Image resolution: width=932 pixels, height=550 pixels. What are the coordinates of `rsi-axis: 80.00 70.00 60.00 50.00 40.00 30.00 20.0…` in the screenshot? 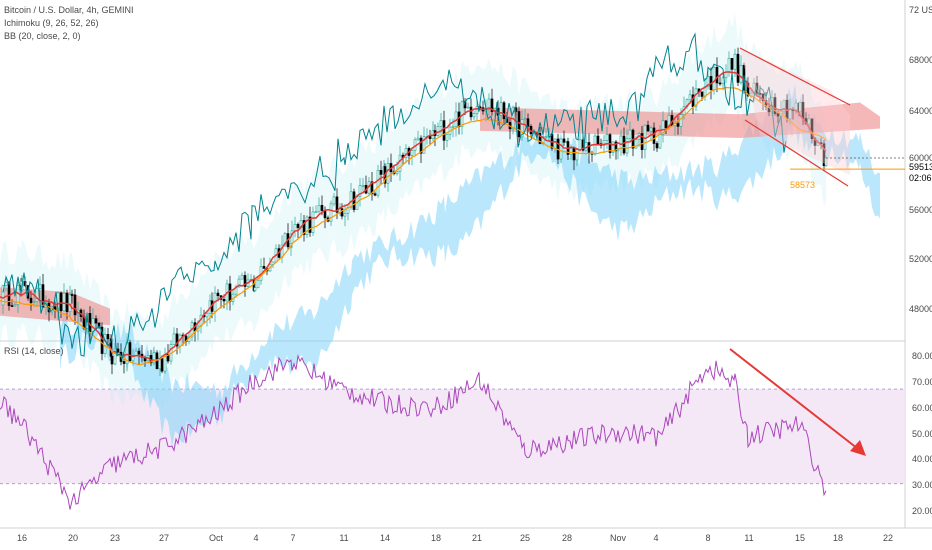 It's located at (922, 433).